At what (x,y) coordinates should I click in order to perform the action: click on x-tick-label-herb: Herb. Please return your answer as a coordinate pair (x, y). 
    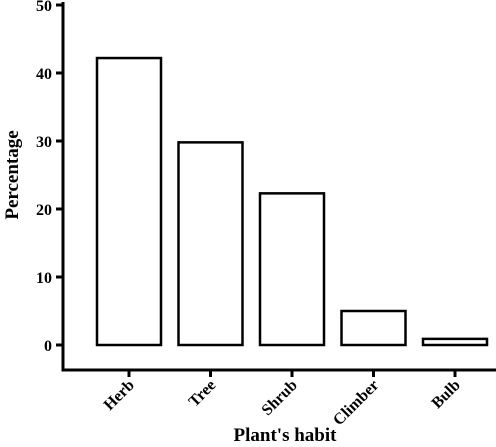
    Looking at the image, I should click on (119, 395).